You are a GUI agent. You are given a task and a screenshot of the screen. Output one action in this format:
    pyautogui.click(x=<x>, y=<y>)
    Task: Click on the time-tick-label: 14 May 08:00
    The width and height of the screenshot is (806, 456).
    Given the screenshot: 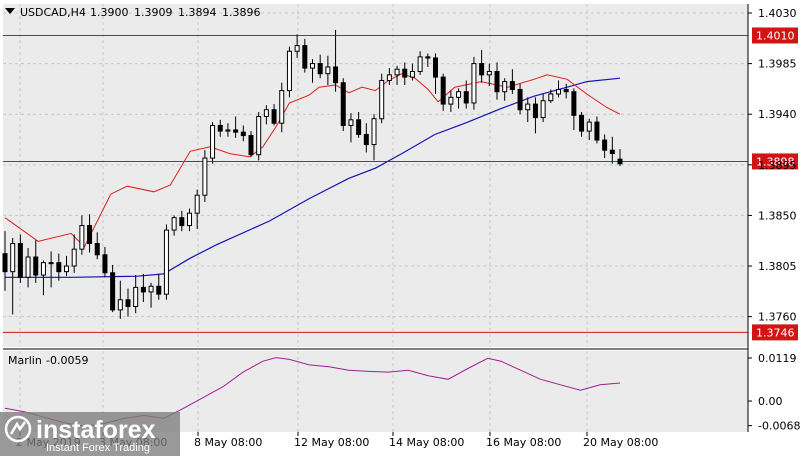 What is the action you would take?
    pyautogui.click(x=426, y=442)
    